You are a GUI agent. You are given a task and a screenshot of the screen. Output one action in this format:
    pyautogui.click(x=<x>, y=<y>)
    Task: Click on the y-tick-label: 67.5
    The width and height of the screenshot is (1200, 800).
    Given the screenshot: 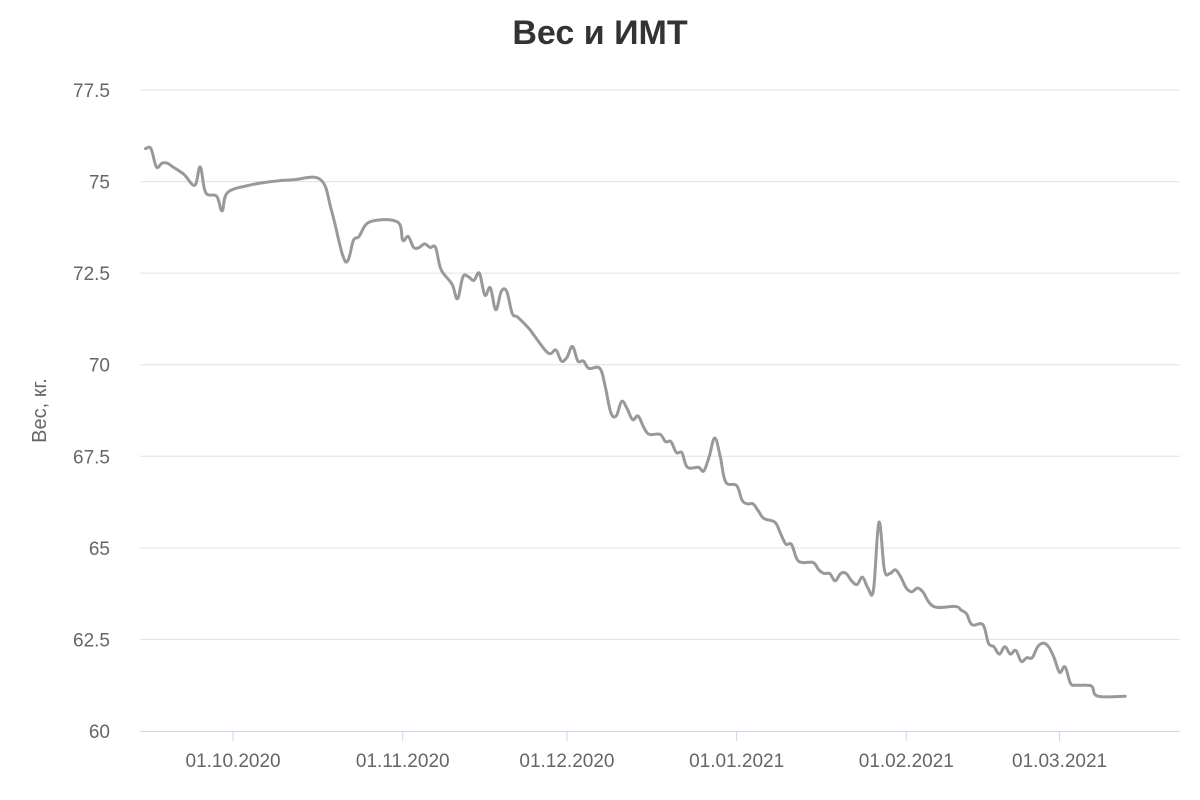 What is the action you would take?
    pyautogui.click(x=91, y=457)
    